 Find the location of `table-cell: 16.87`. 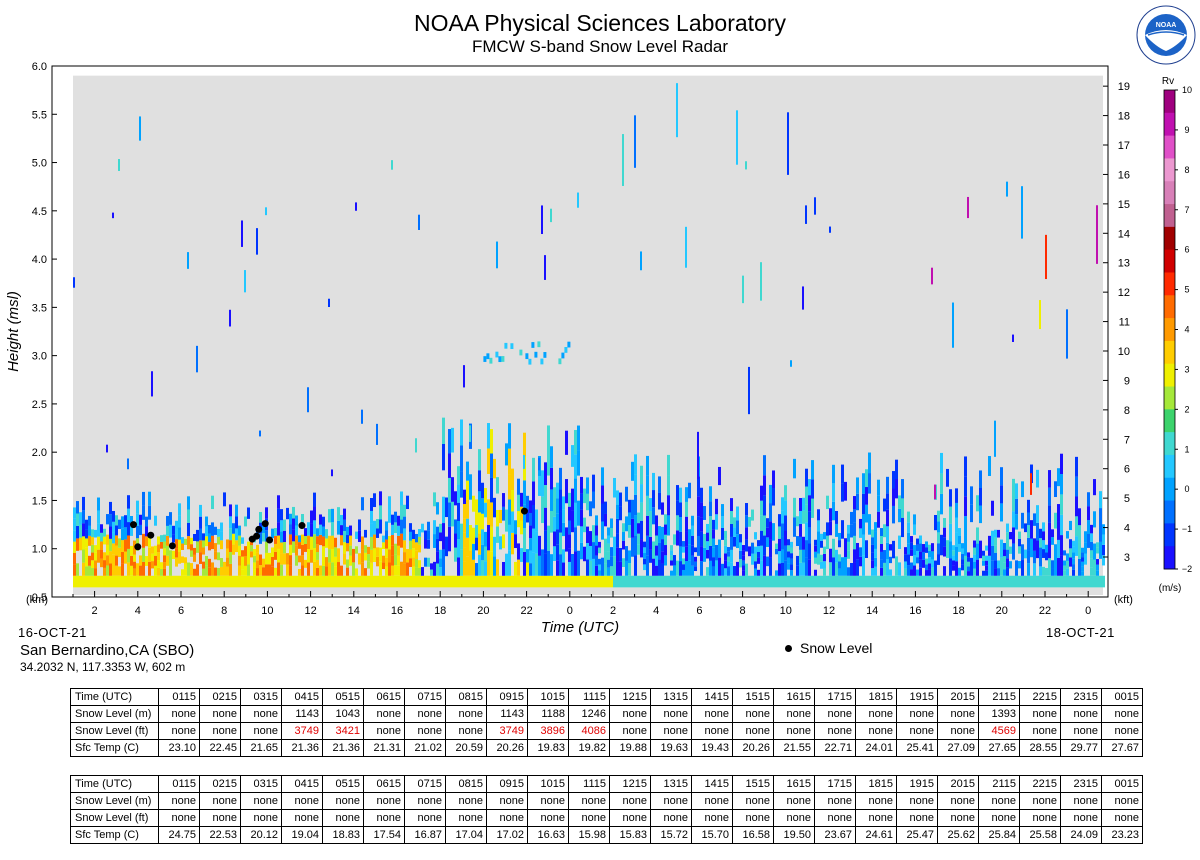

table-cell: 16.87 is located at coordinates (425, 835).